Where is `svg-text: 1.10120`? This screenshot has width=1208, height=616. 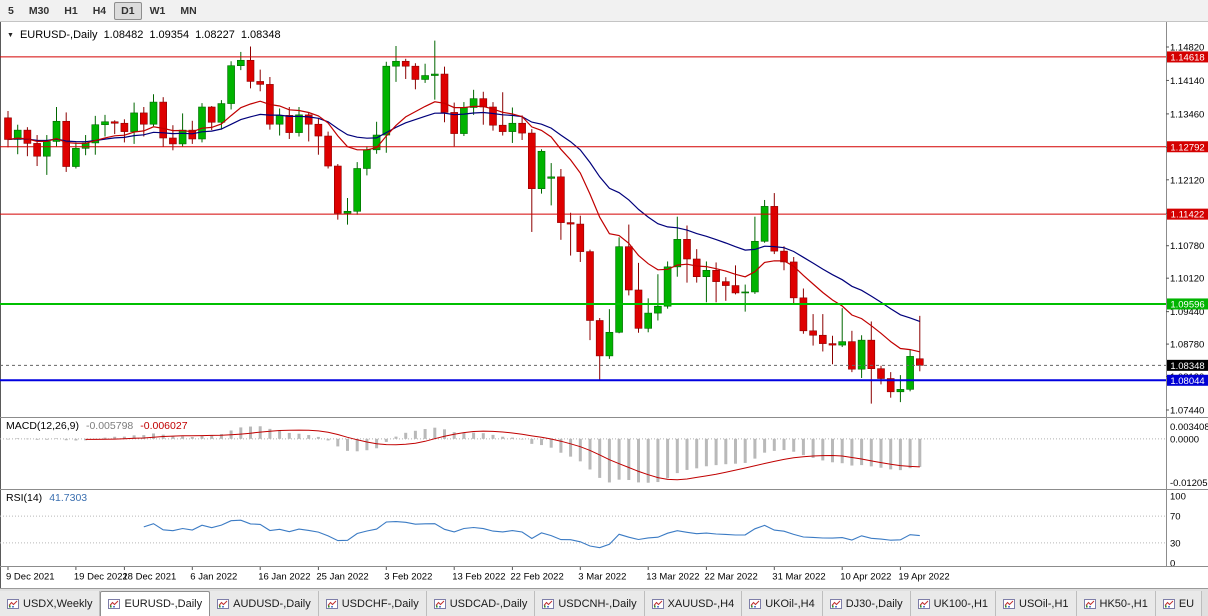
svg-text: 1.10120 is located at coordinates (1187, 279).